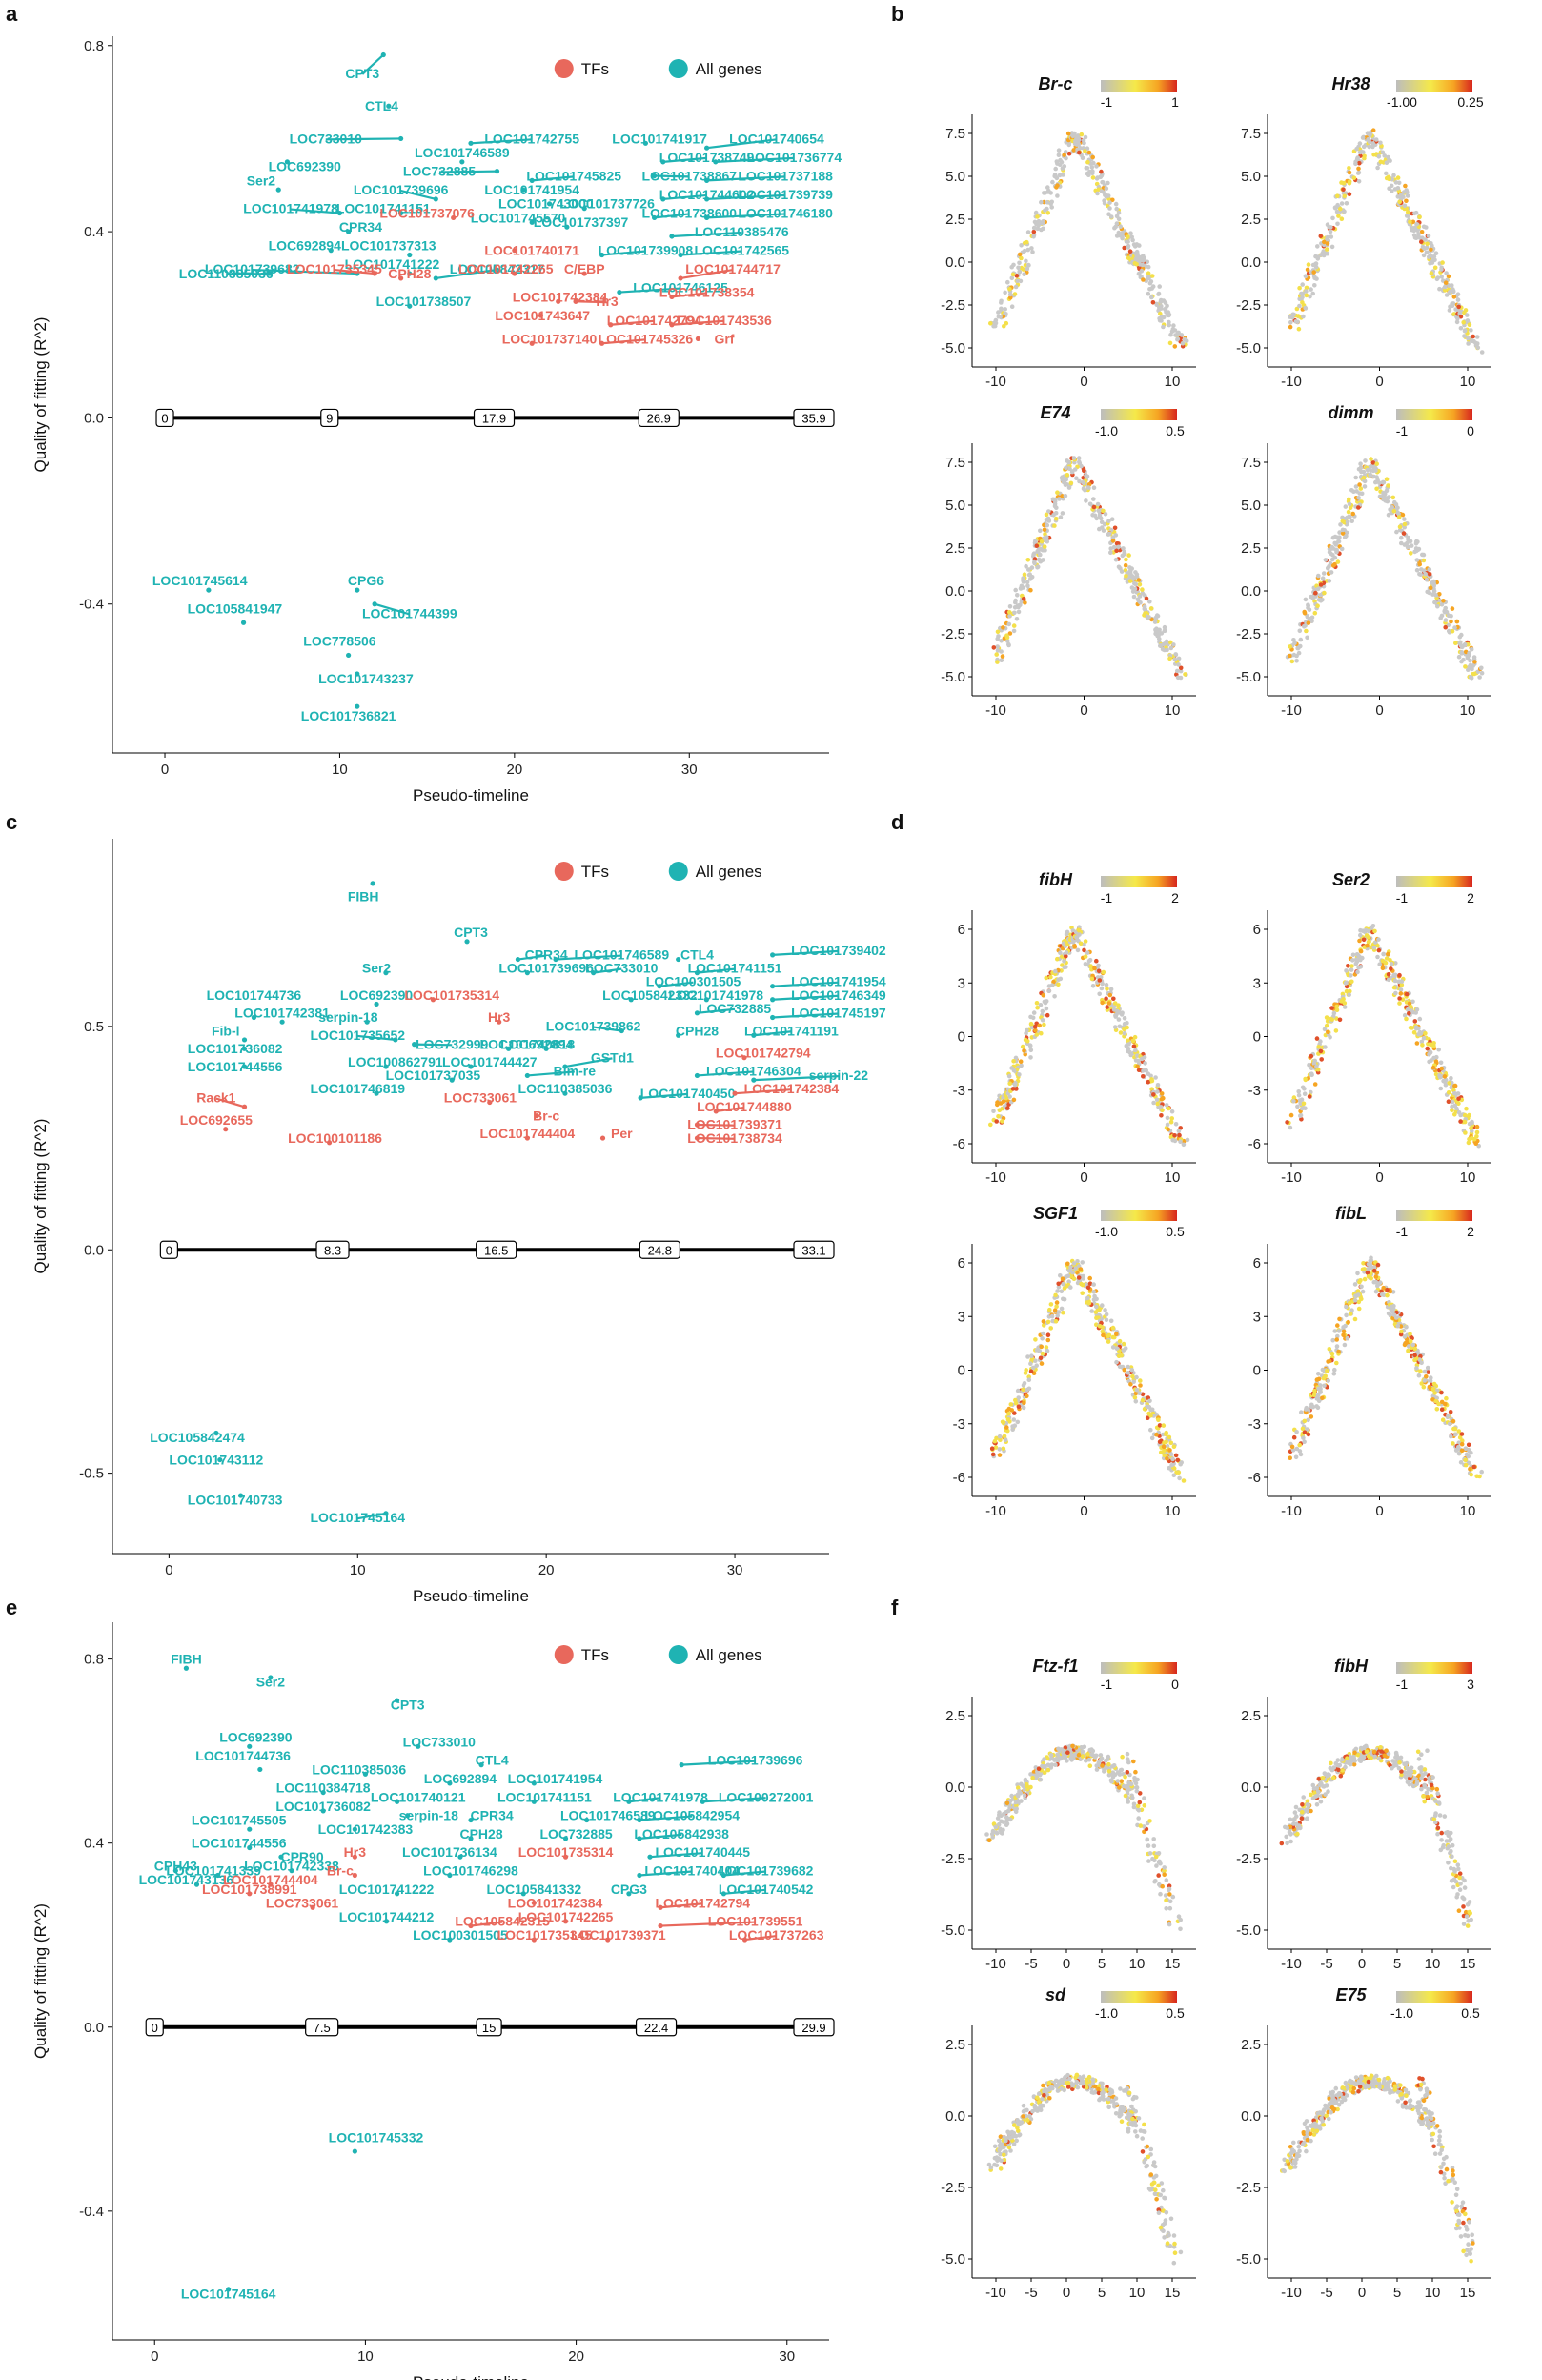 This screenshot has height=2380, width=1542. Describe the element at coordinates (1251, 591) in the screenshot. I see `y-tick-label: 0.0` at that location.